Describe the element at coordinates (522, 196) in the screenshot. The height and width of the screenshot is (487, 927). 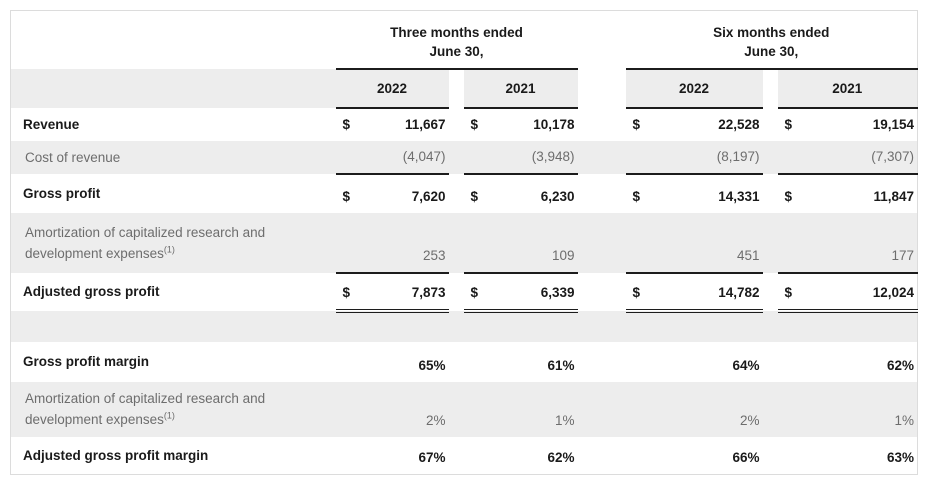
I see `cell-value: $6,230` at that location.